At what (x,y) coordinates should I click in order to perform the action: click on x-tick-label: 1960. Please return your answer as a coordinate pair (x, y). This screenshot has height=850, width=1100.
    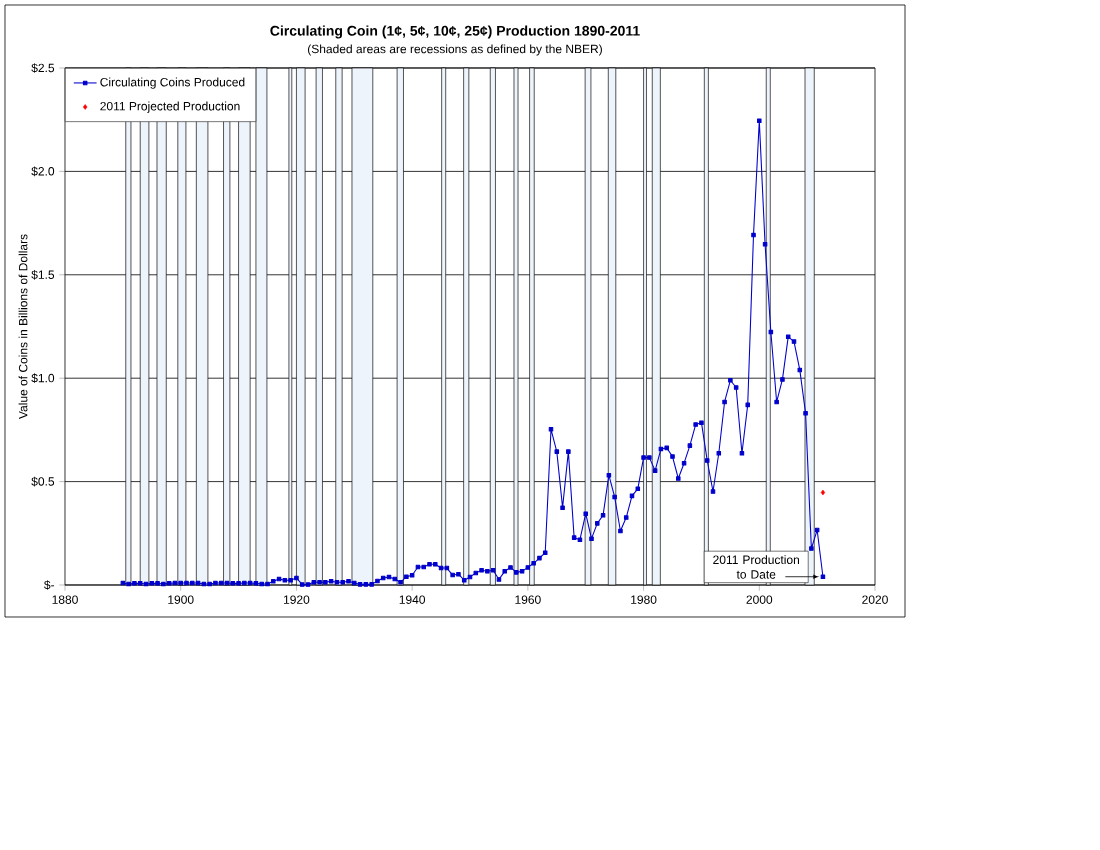
    Looking at the image, I should click on (528, 599).